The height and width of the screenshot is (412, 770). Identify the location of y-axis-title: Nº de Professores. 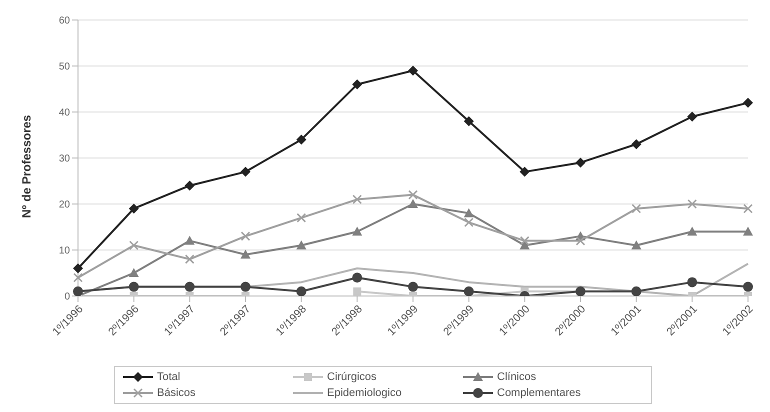
(26, 166).